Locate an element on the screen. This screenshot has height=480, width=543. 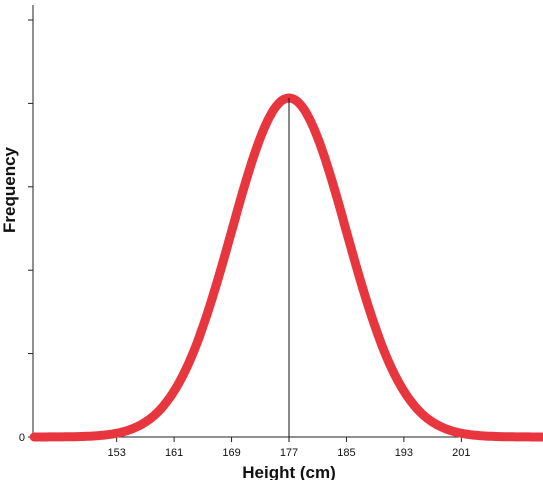
y-axis-title: Frequency is located at coordinates (9, 189).